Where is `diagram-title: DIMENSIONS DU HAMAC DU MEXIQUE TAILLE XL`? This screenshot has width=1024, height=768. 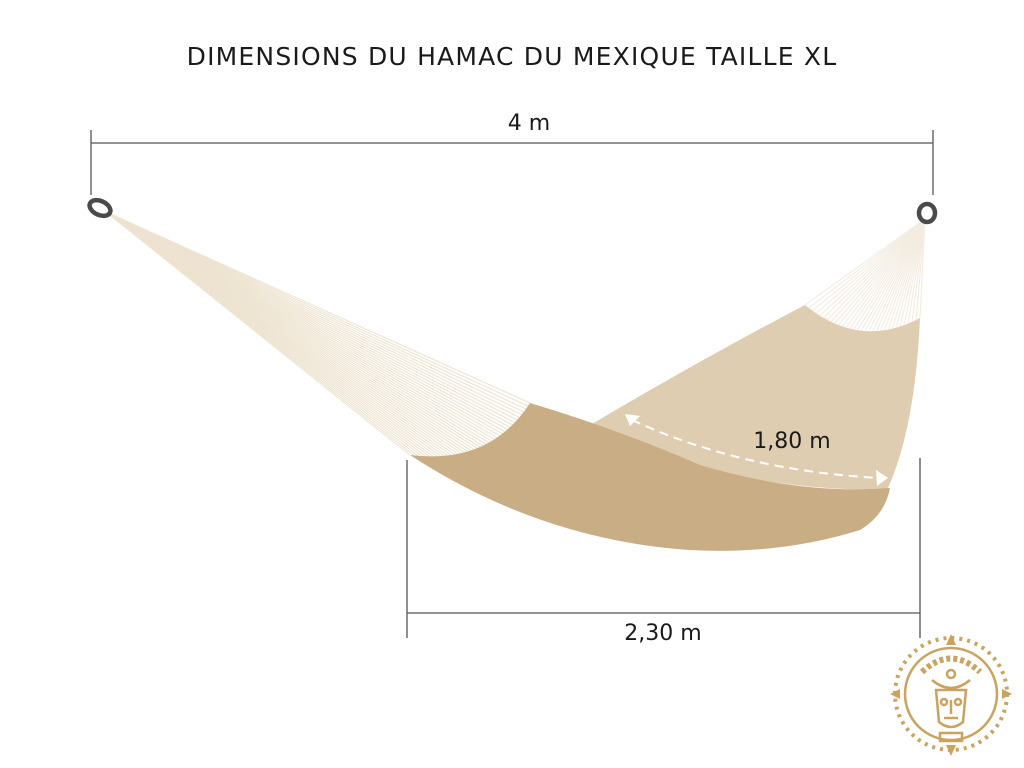
diagram-title: DIMENSIONS DU HAMAC DU MEXIQUE TAILLE XL is located at coordinates (512, 56).